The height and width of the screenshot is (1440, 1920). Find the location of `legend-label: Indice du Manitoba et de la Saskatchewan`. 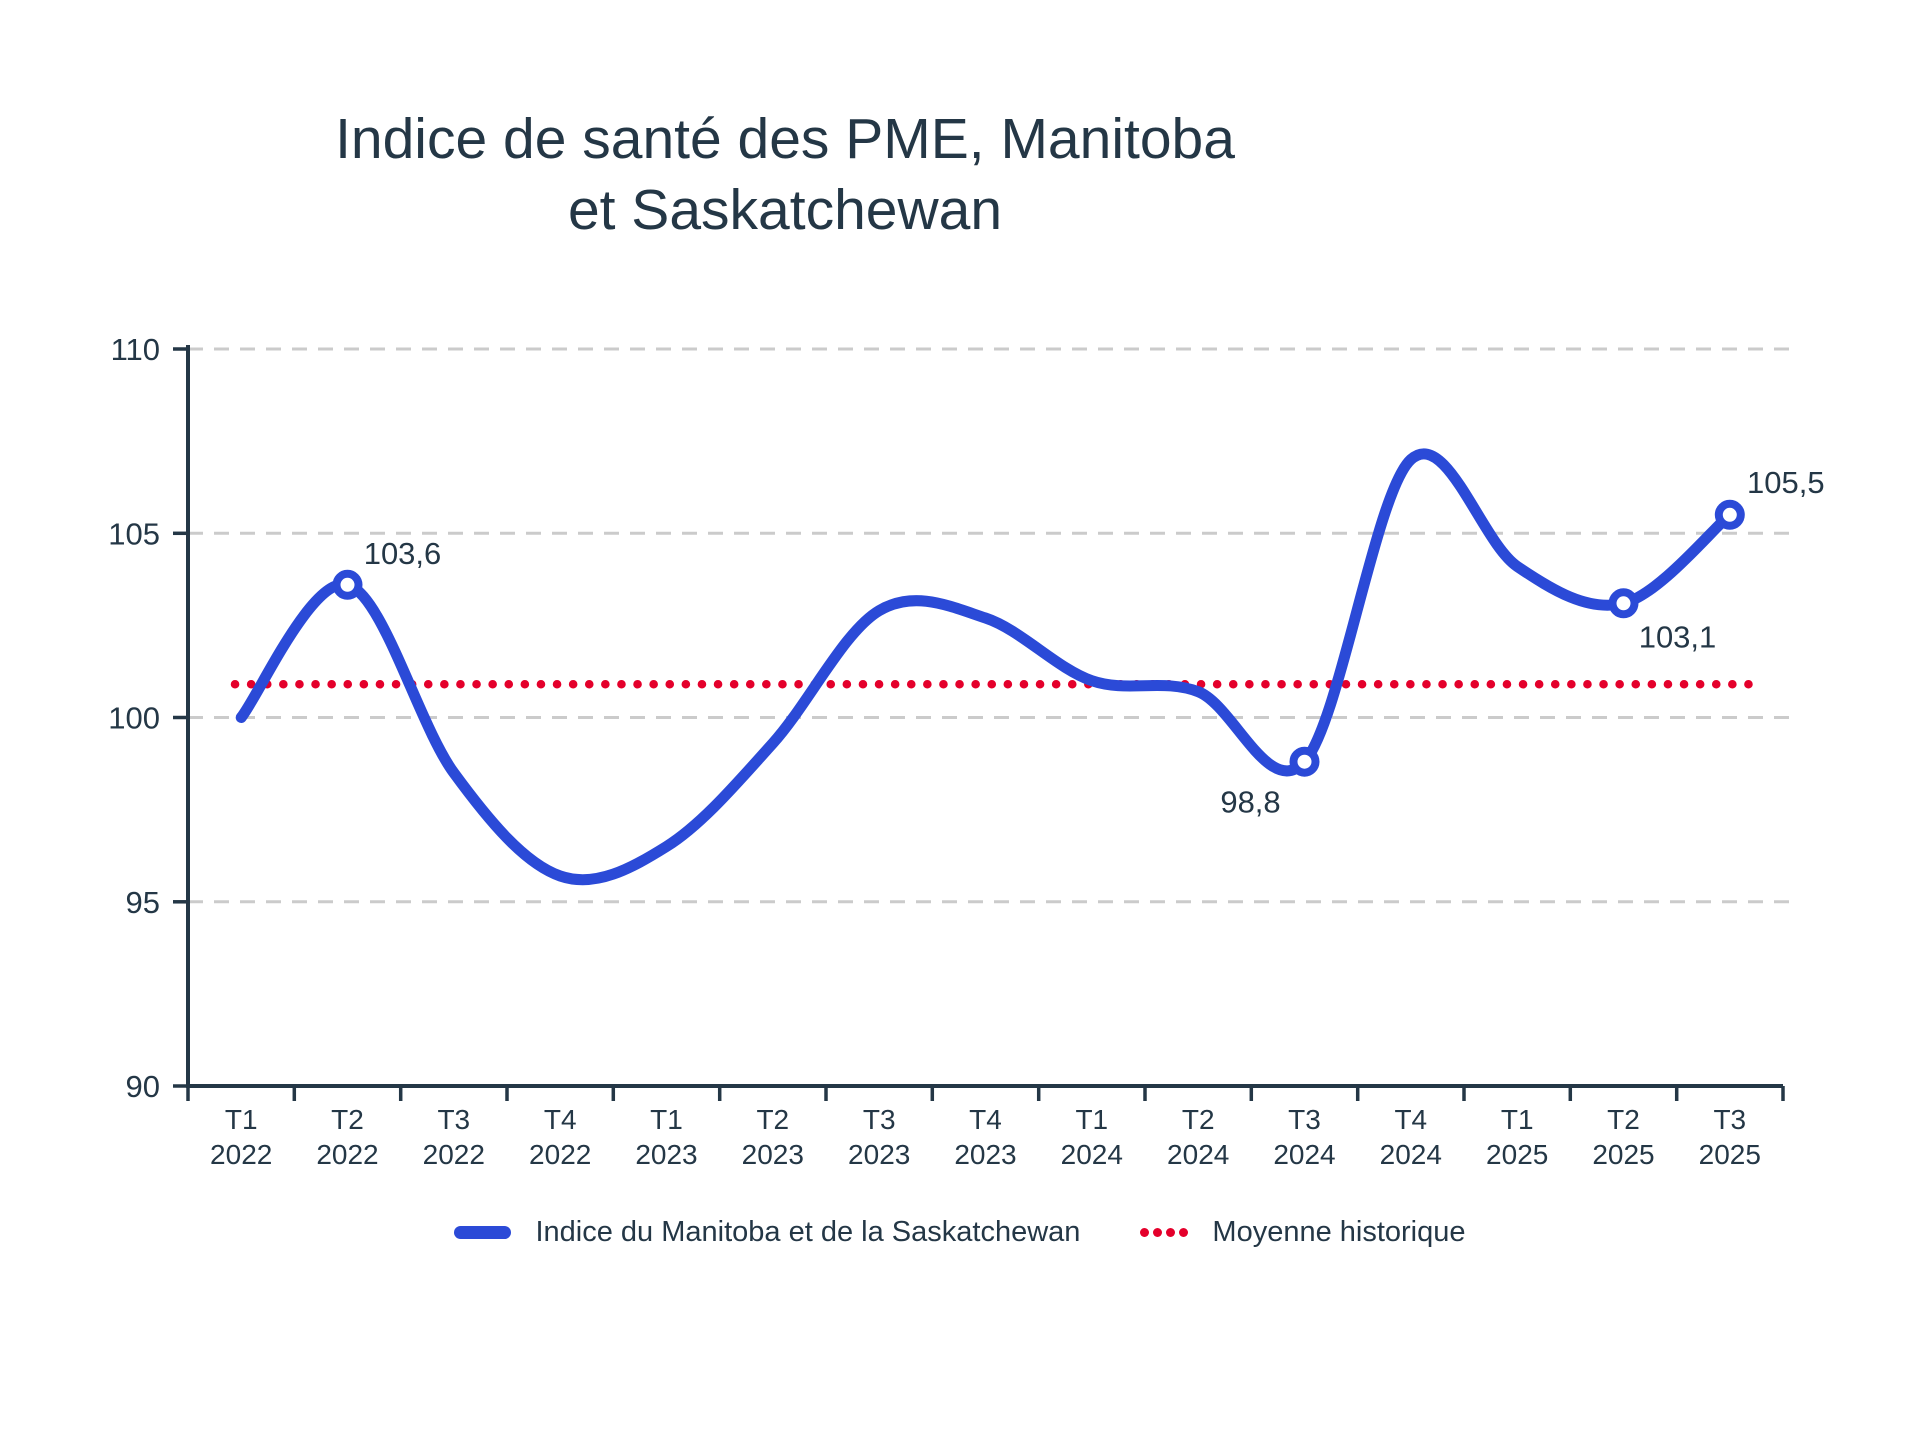

legend-label: Indice du Manitoba et de la Saskatchewan is located at coordinates (808, 1232).